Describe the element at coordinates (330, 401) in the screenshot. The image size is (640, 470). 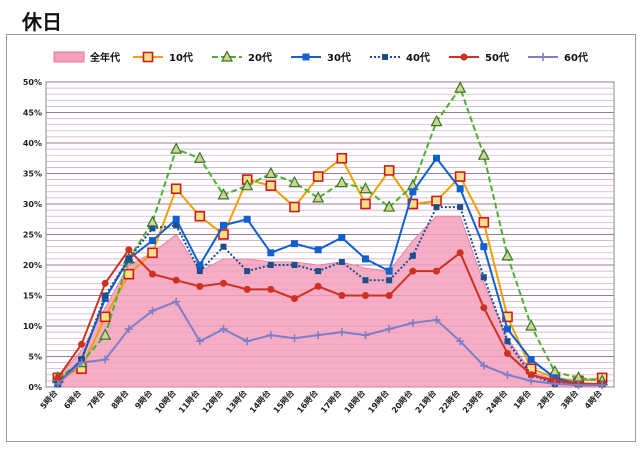
I see `x-tick-label: 17時台` at that location.